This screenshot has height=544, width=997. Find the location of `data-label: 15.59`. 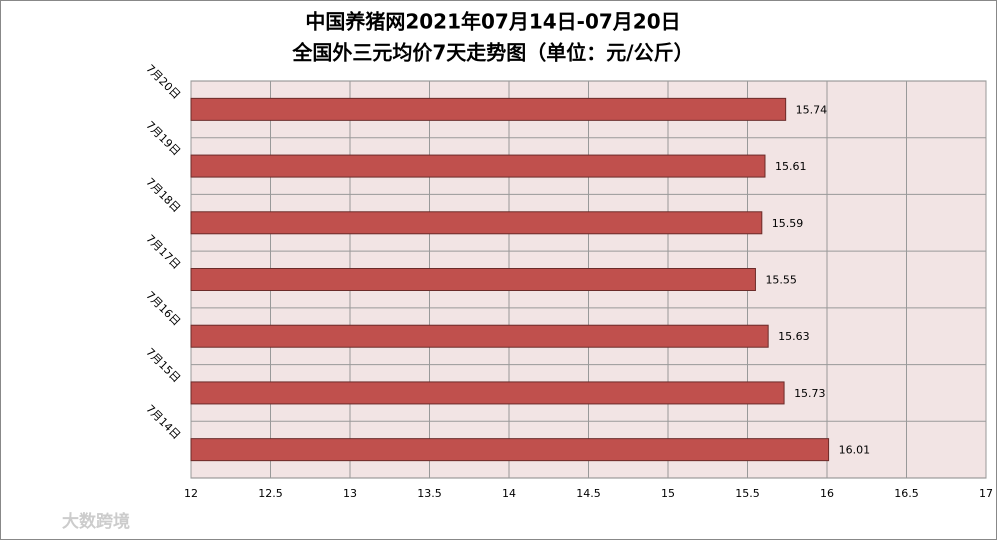

data-label: 15.59 is located at coordinates (788, 223).